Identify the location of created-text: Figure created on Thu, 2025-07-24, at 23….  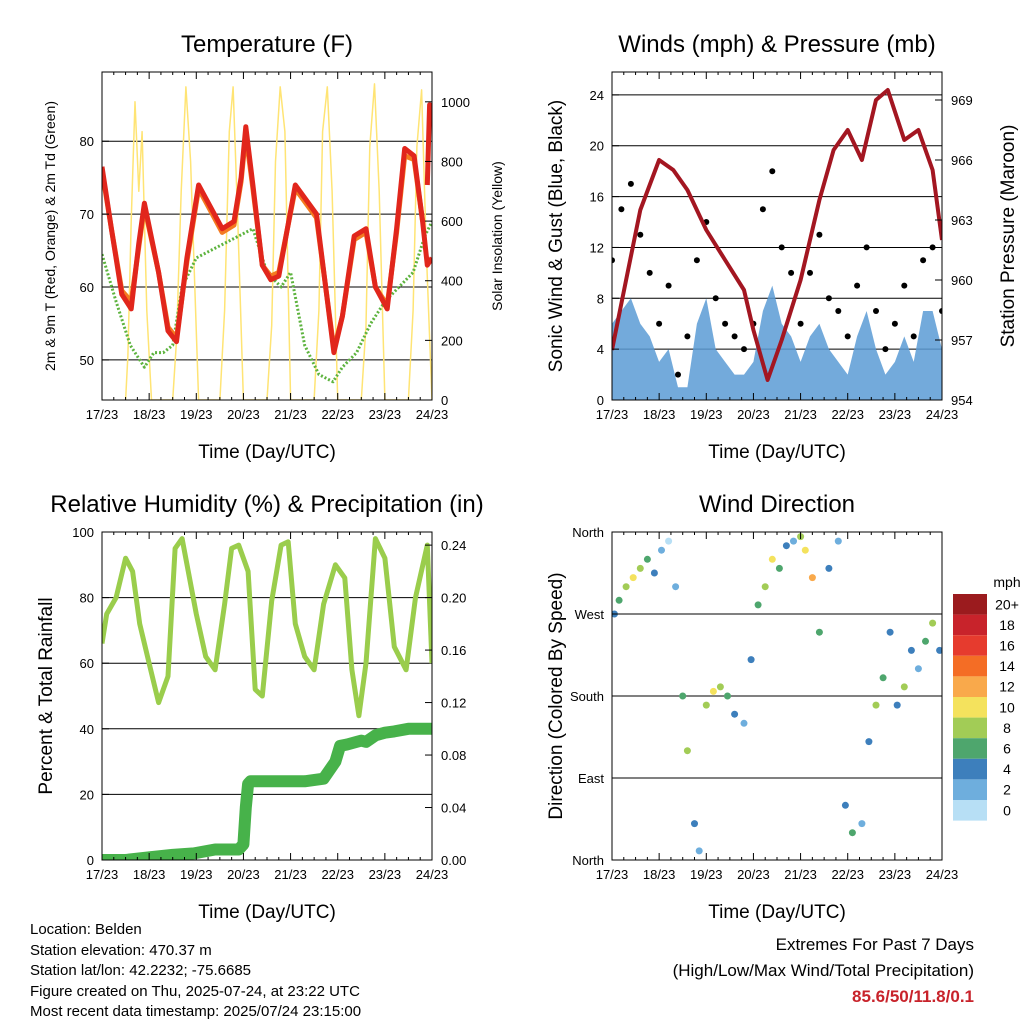
(195, 991).